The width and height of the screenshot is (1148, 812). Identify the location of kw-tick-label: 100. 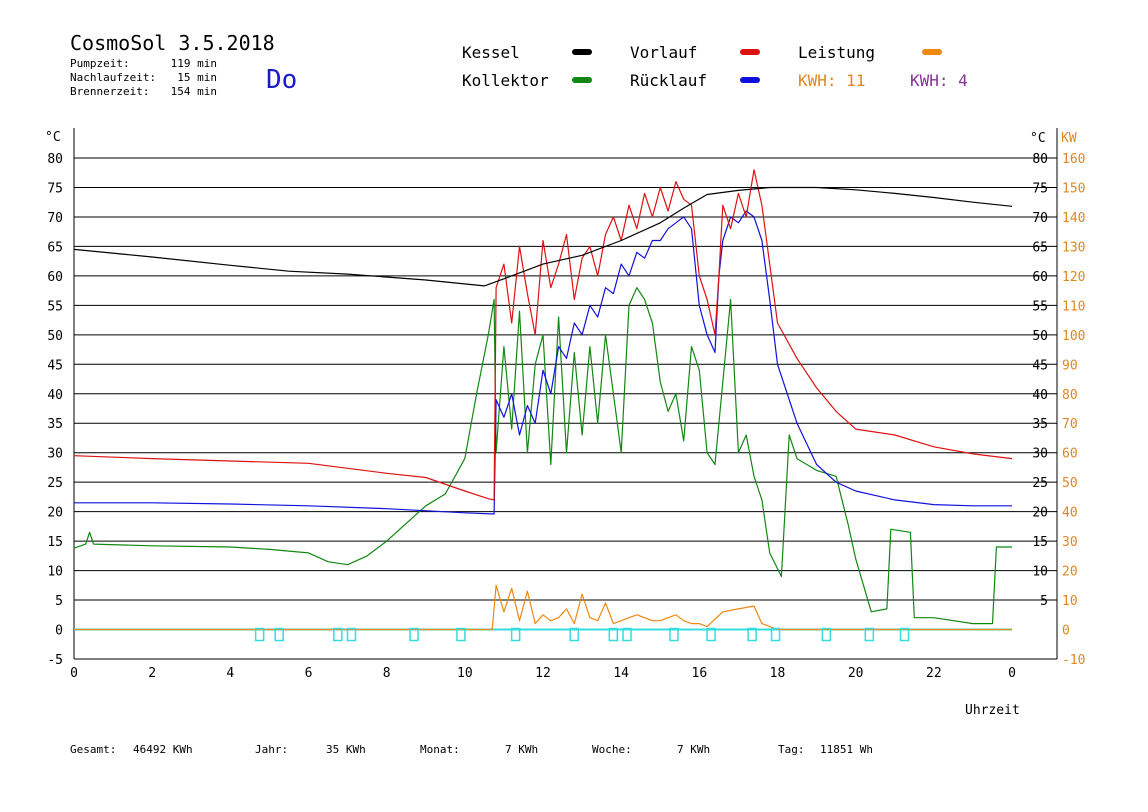
(1073, 336).